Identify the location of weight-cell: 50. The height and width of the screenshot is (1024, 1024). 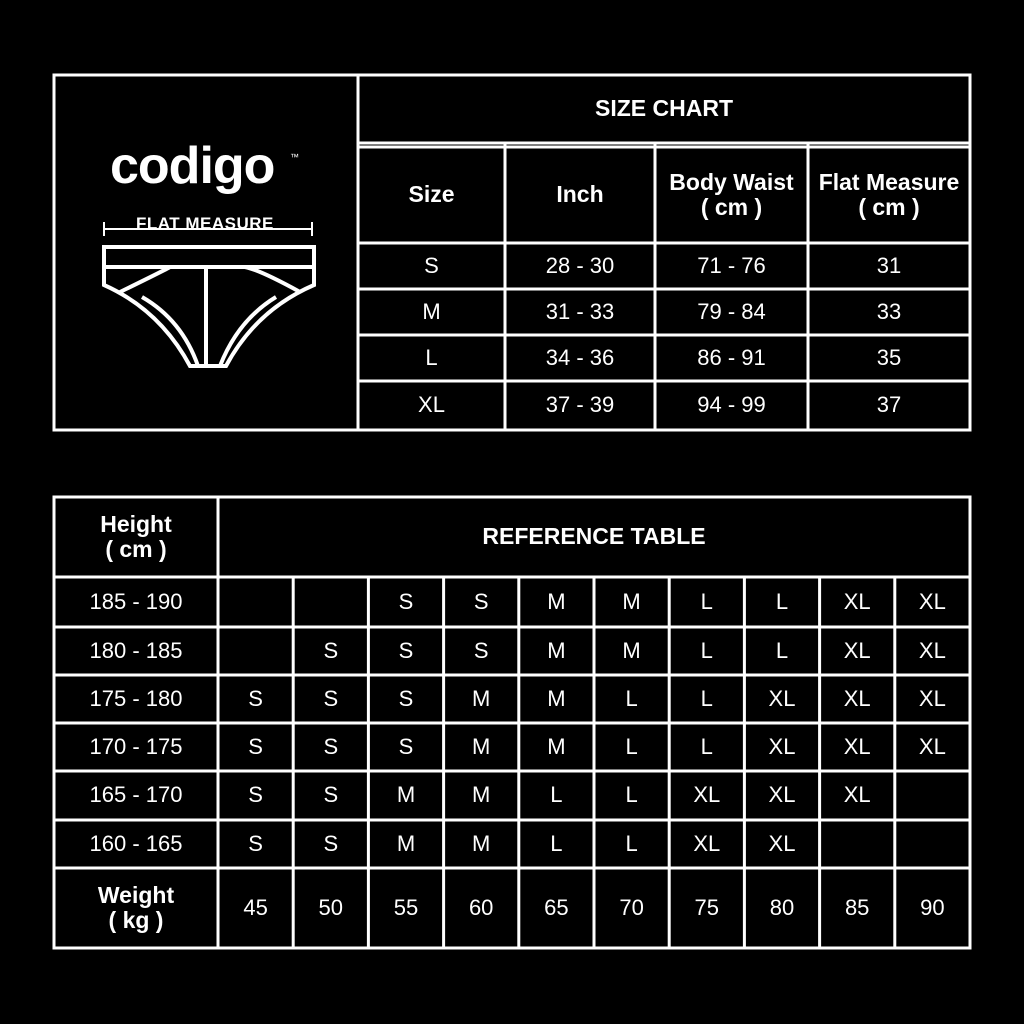
(331, 907).